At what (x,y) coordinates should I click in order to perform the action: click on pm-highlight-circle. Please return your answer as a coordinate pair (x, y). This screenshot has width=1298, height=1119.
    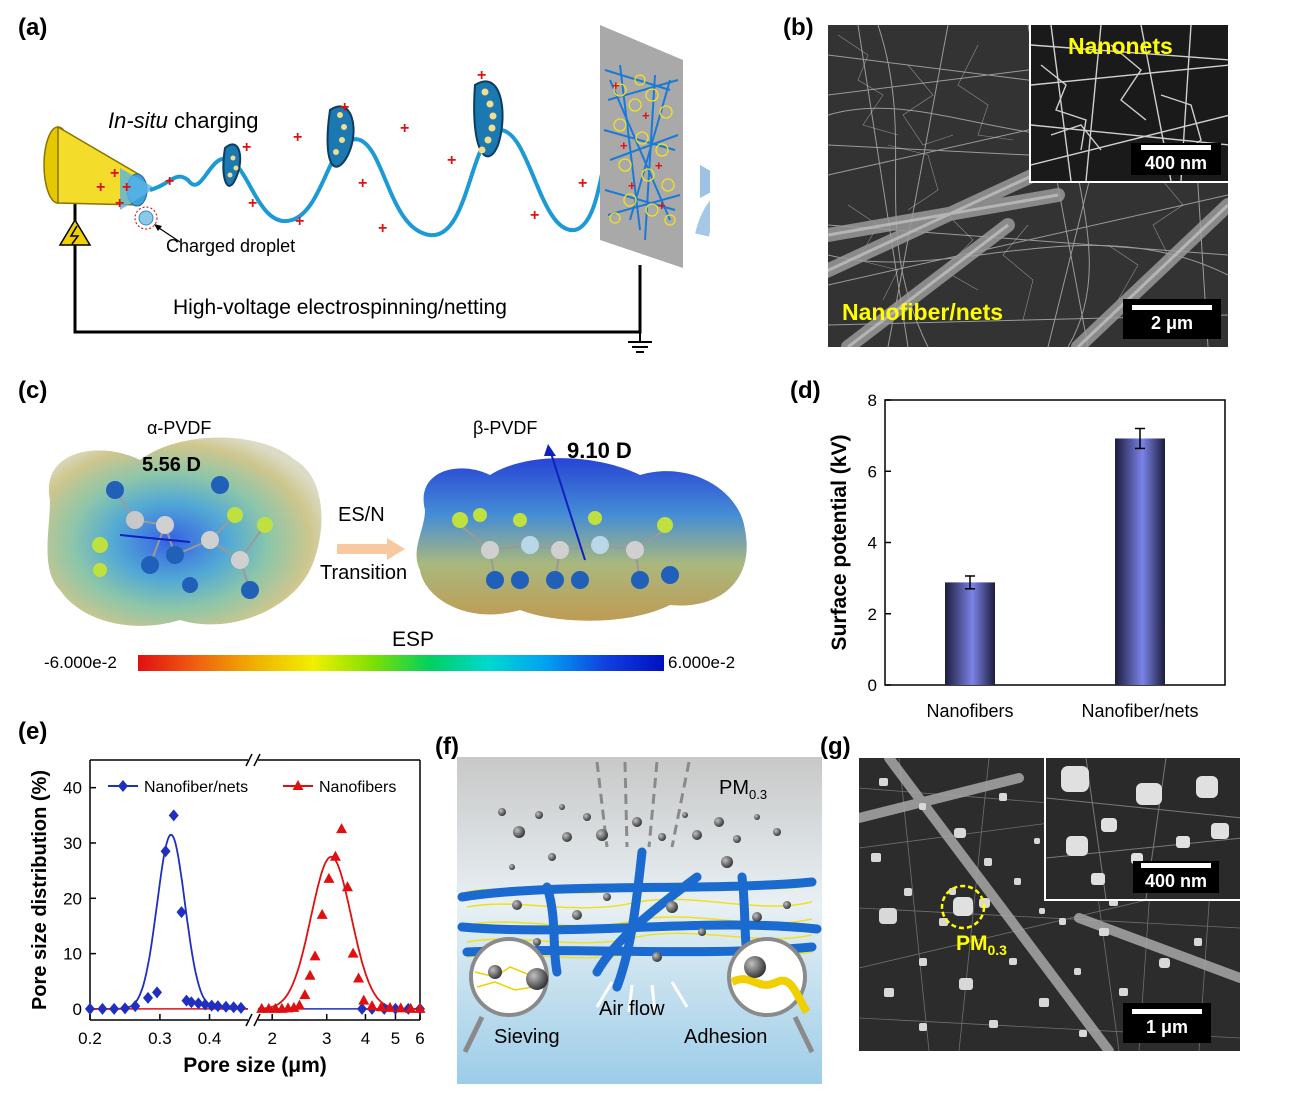
    Looking at the image, I should click on (963, 907).